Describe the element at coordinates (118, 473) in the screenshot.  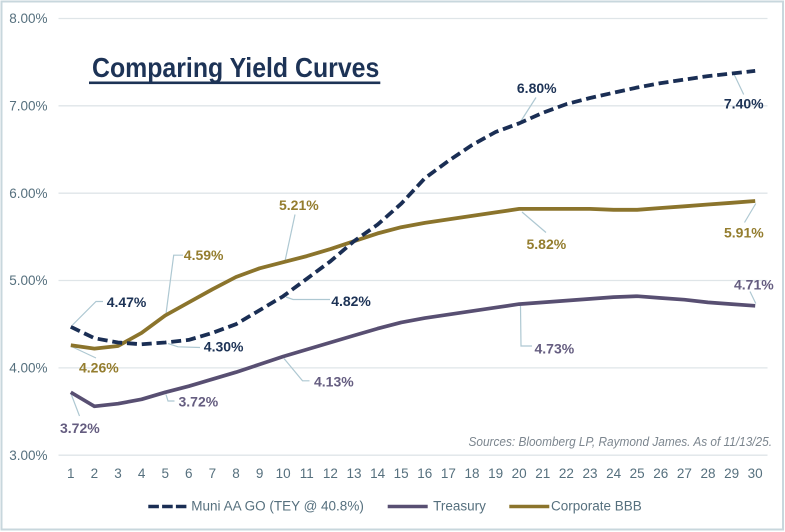
I see `svg-text: 3` at that location.